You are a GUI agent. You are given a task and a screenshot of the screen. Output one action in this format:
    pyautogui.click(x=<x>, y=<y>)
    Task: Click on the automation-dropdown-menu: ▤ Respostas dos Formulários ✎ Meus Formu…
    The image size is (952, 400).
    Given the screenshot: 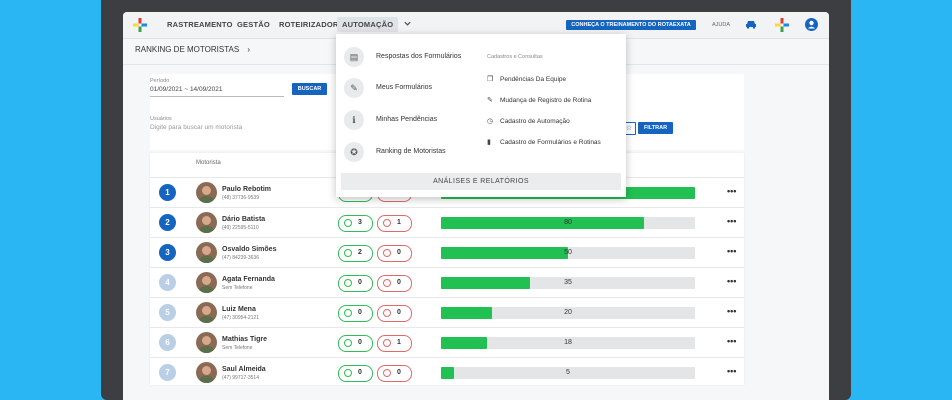 What is the action you would take?
    pyautogui.click(x=481, y=115)
    